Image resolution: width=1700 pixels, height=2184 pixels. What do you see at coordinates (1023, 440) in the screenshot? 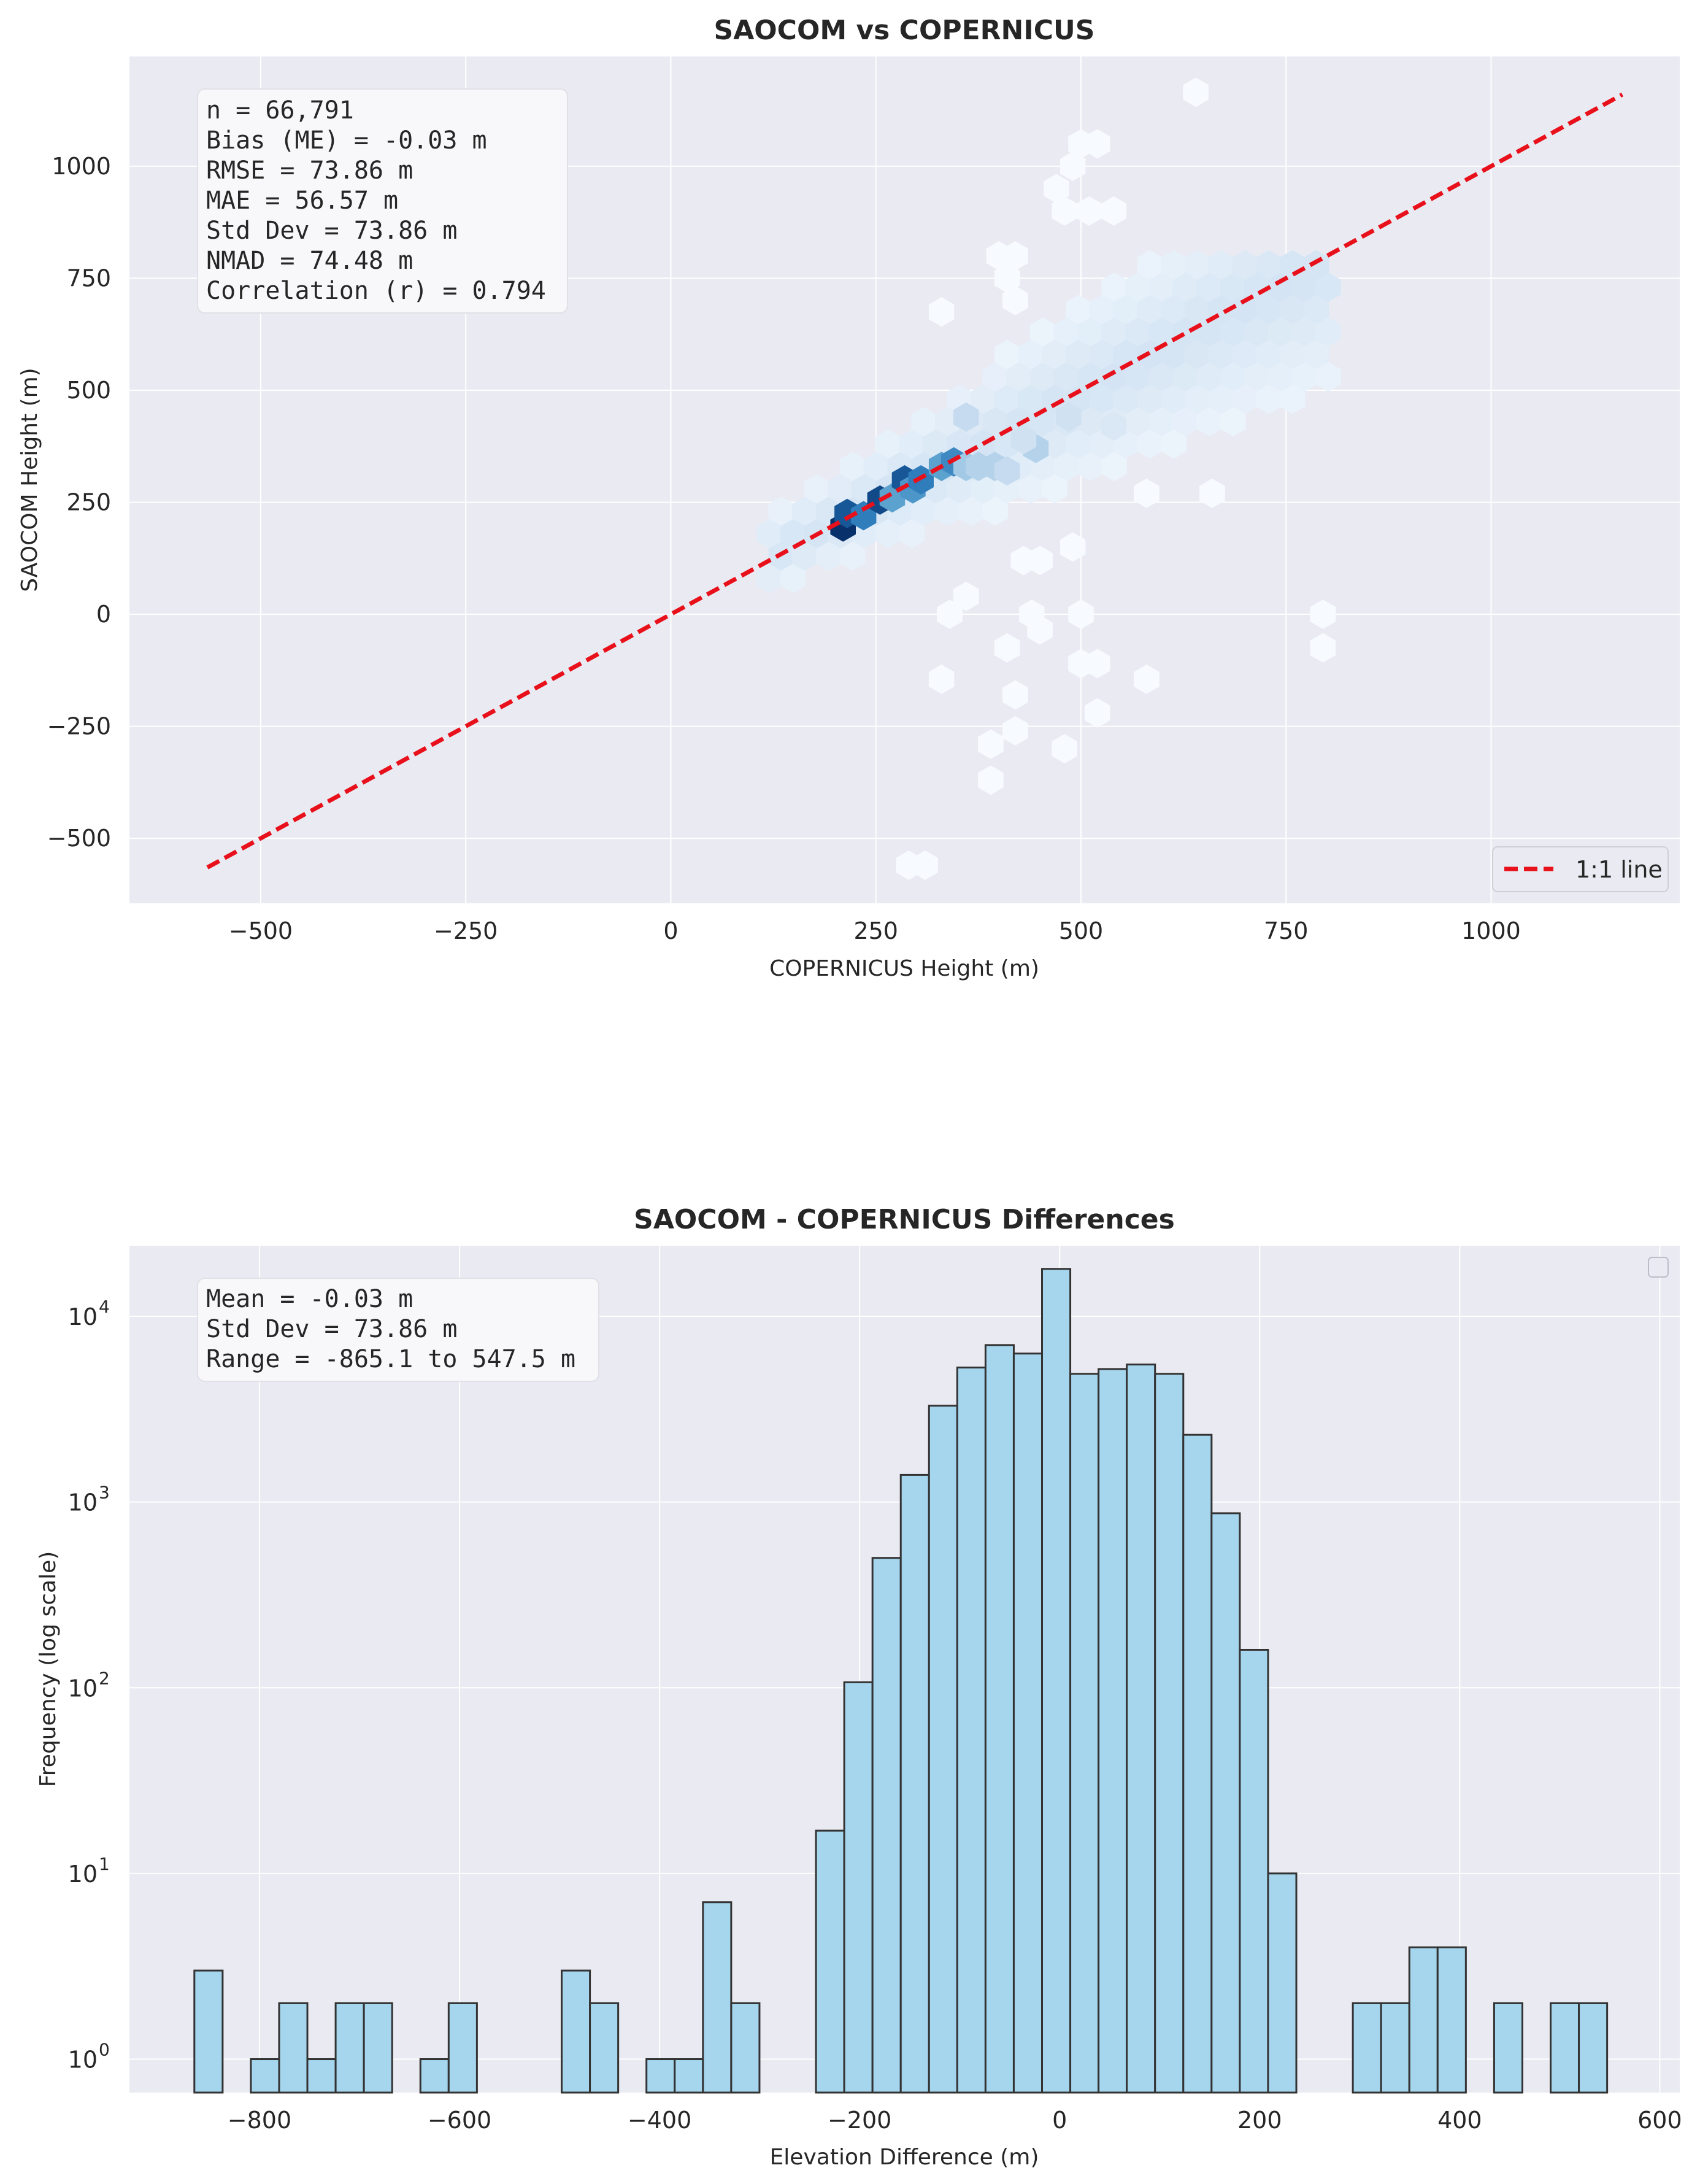
I see `hexbin-cell-dense` at bounding box center [1023, 440].